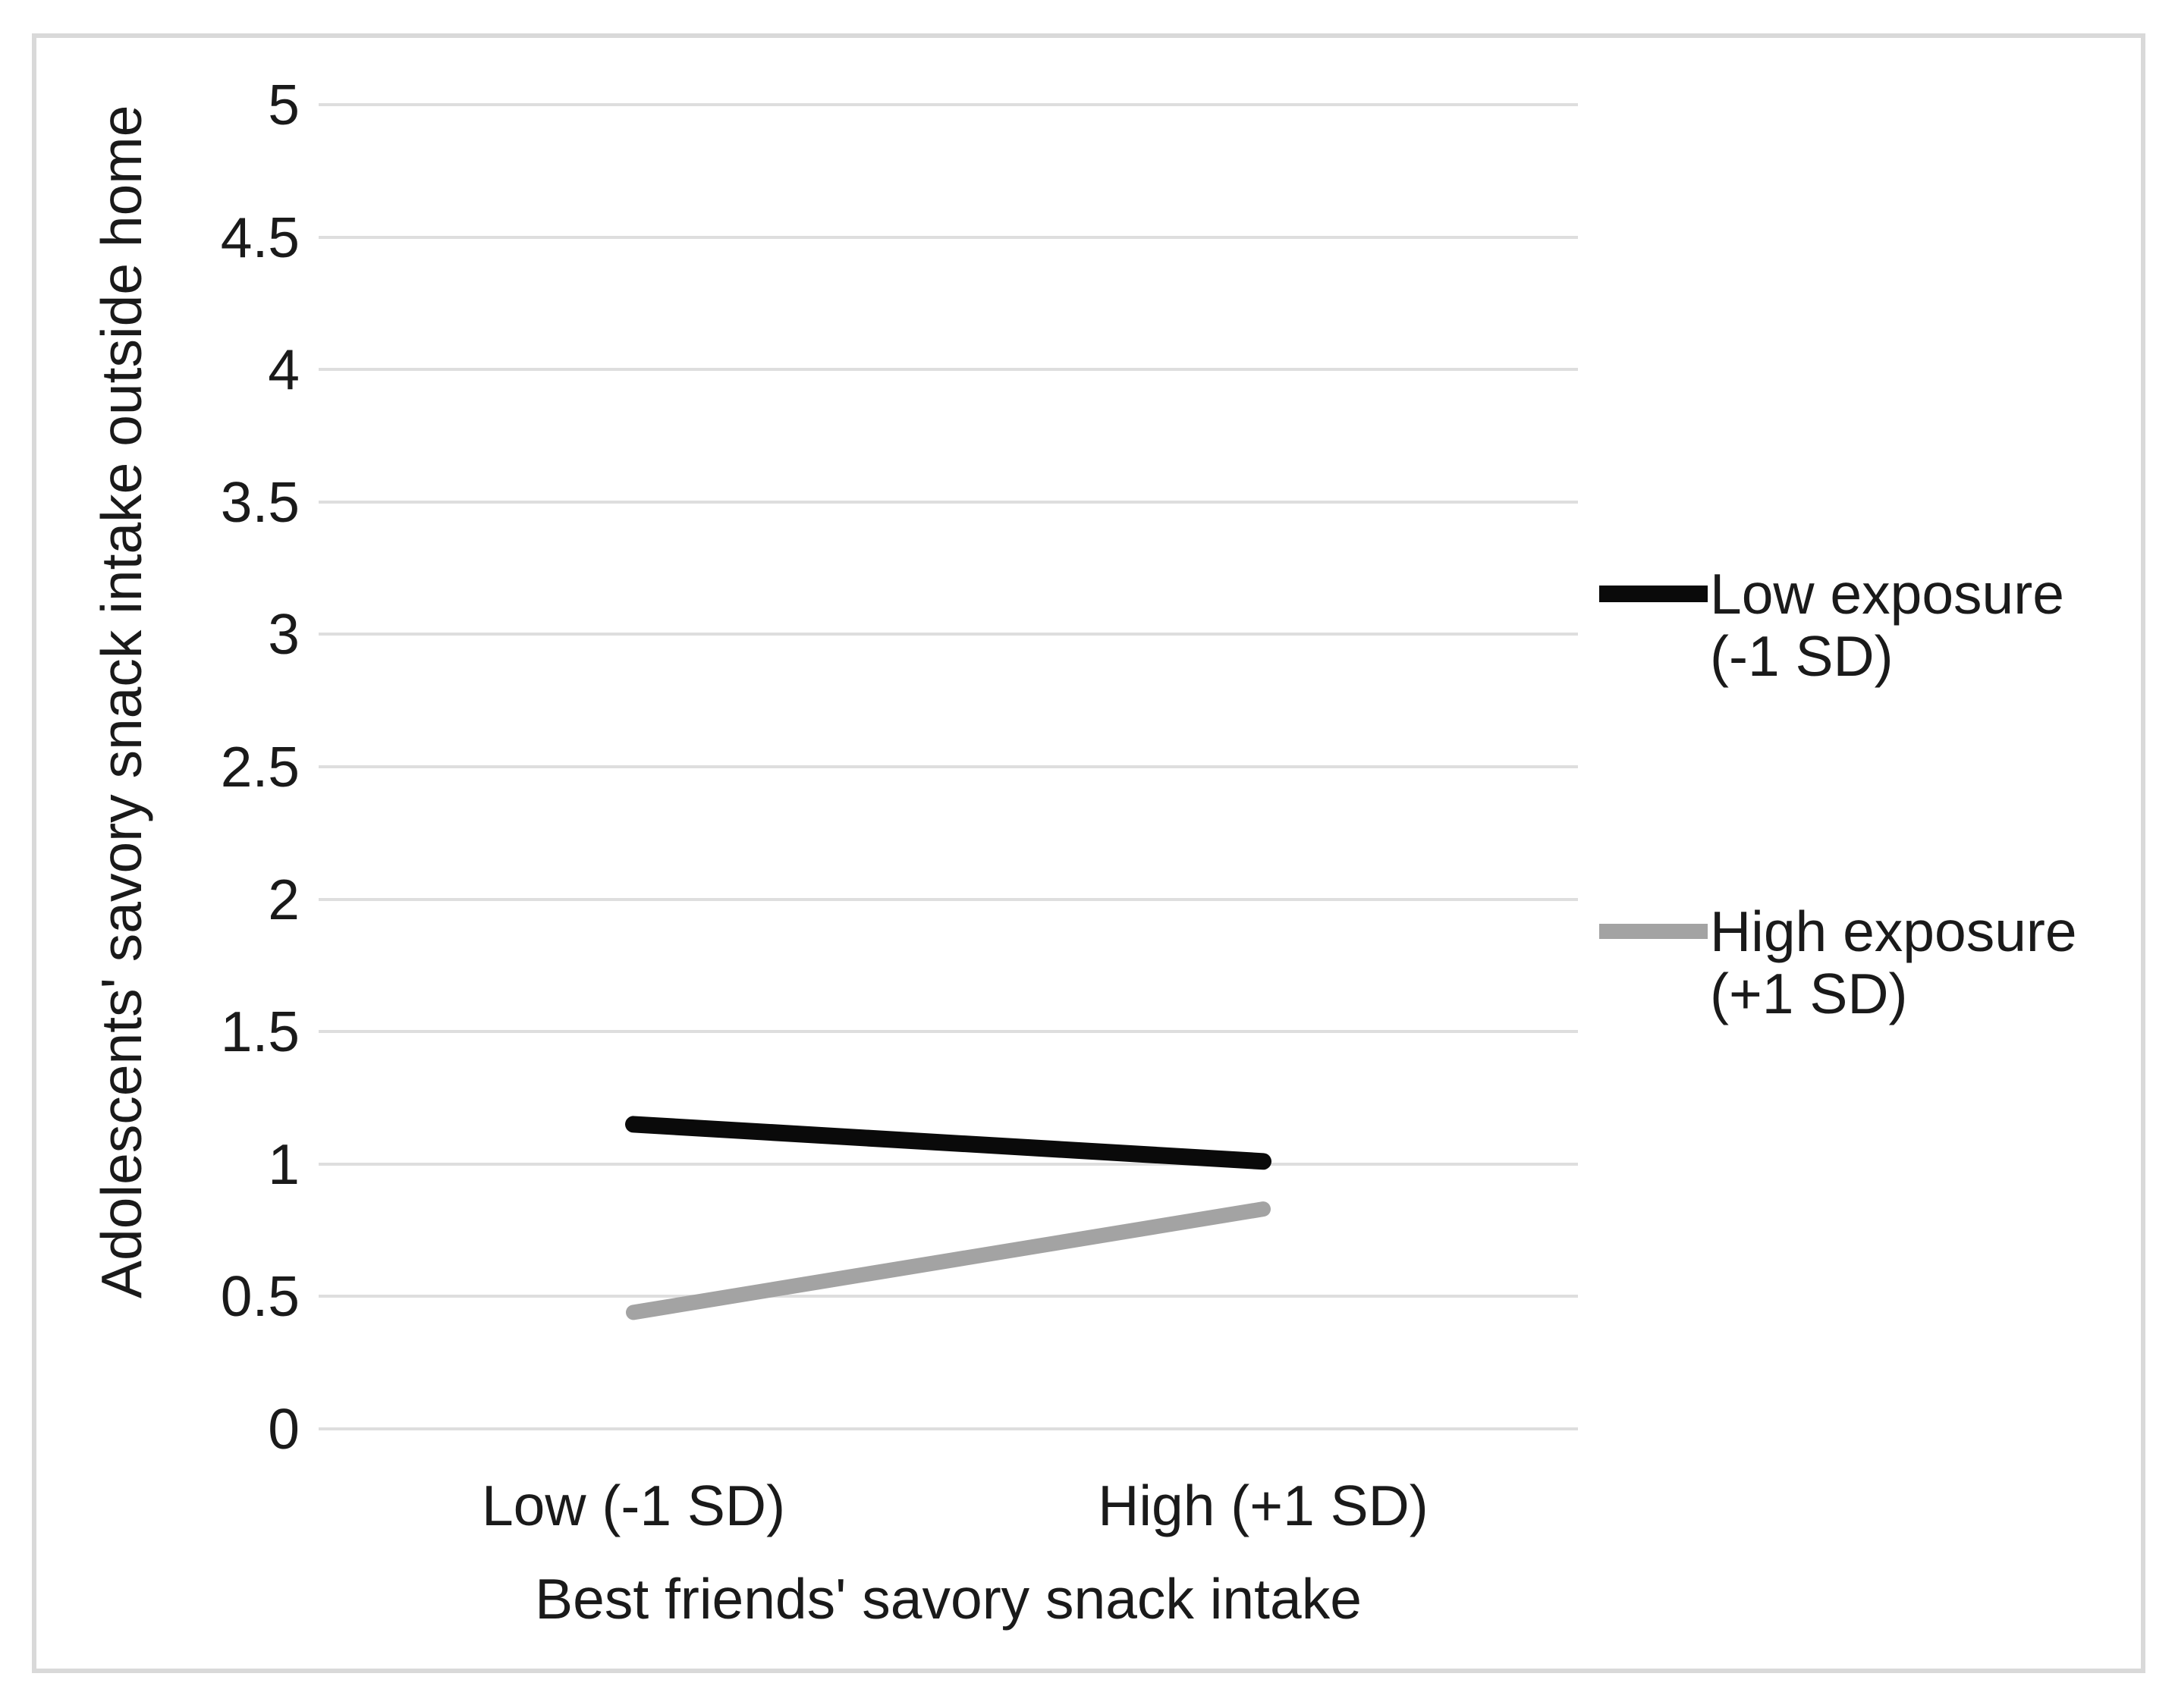  What do you see at coordinates (633, 1505) in the screenshot?
I see `x-category-label-0: Low (-1 SD)` at bounding box center [633, 1505].